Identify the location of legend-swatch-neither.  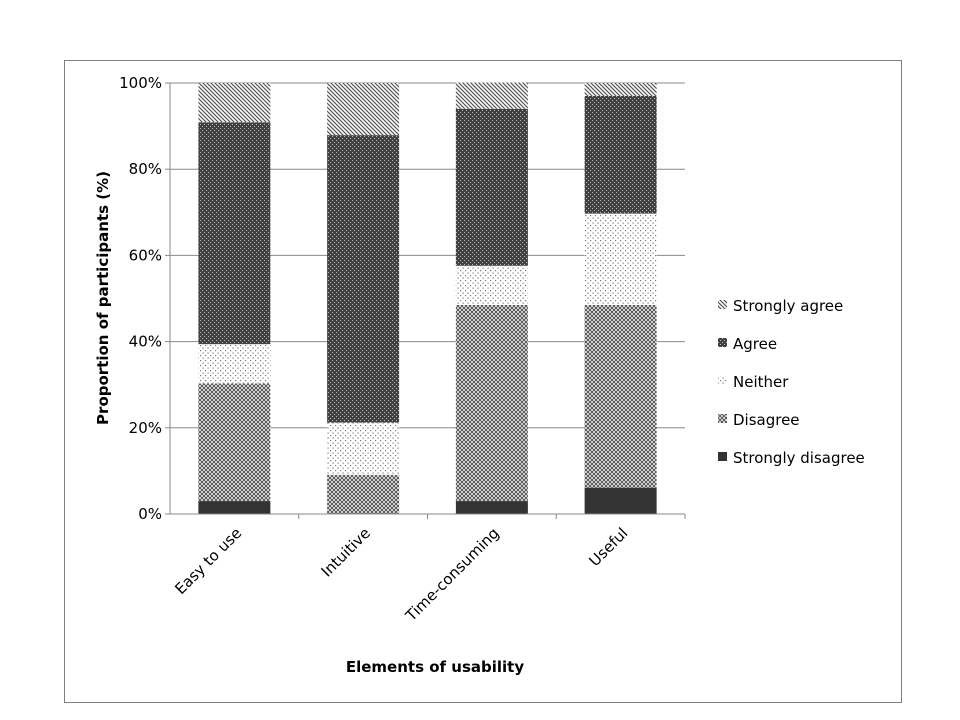
(722, 380).